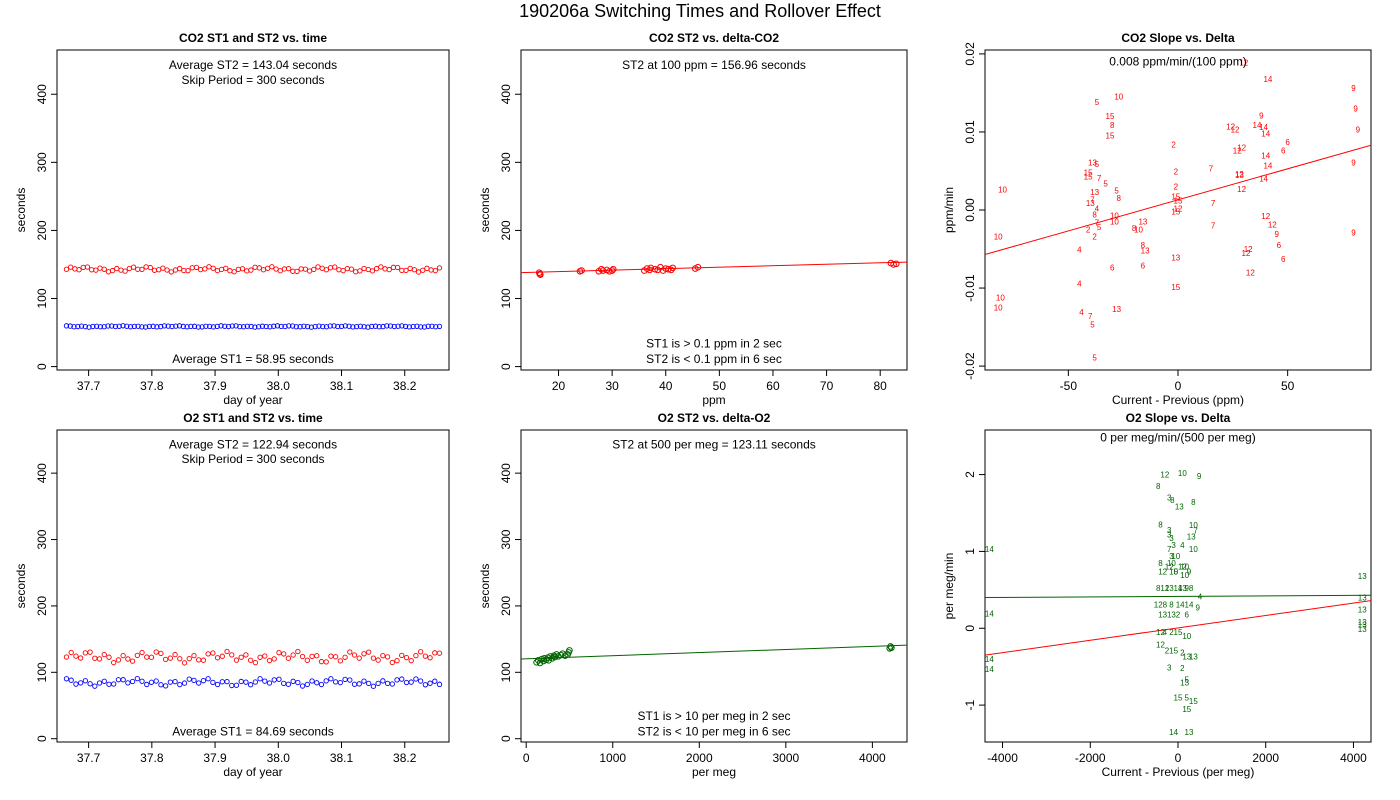  Describe the element at coordinates (1263, 179) in the screenshot. I see `data-label: 14` at that location.